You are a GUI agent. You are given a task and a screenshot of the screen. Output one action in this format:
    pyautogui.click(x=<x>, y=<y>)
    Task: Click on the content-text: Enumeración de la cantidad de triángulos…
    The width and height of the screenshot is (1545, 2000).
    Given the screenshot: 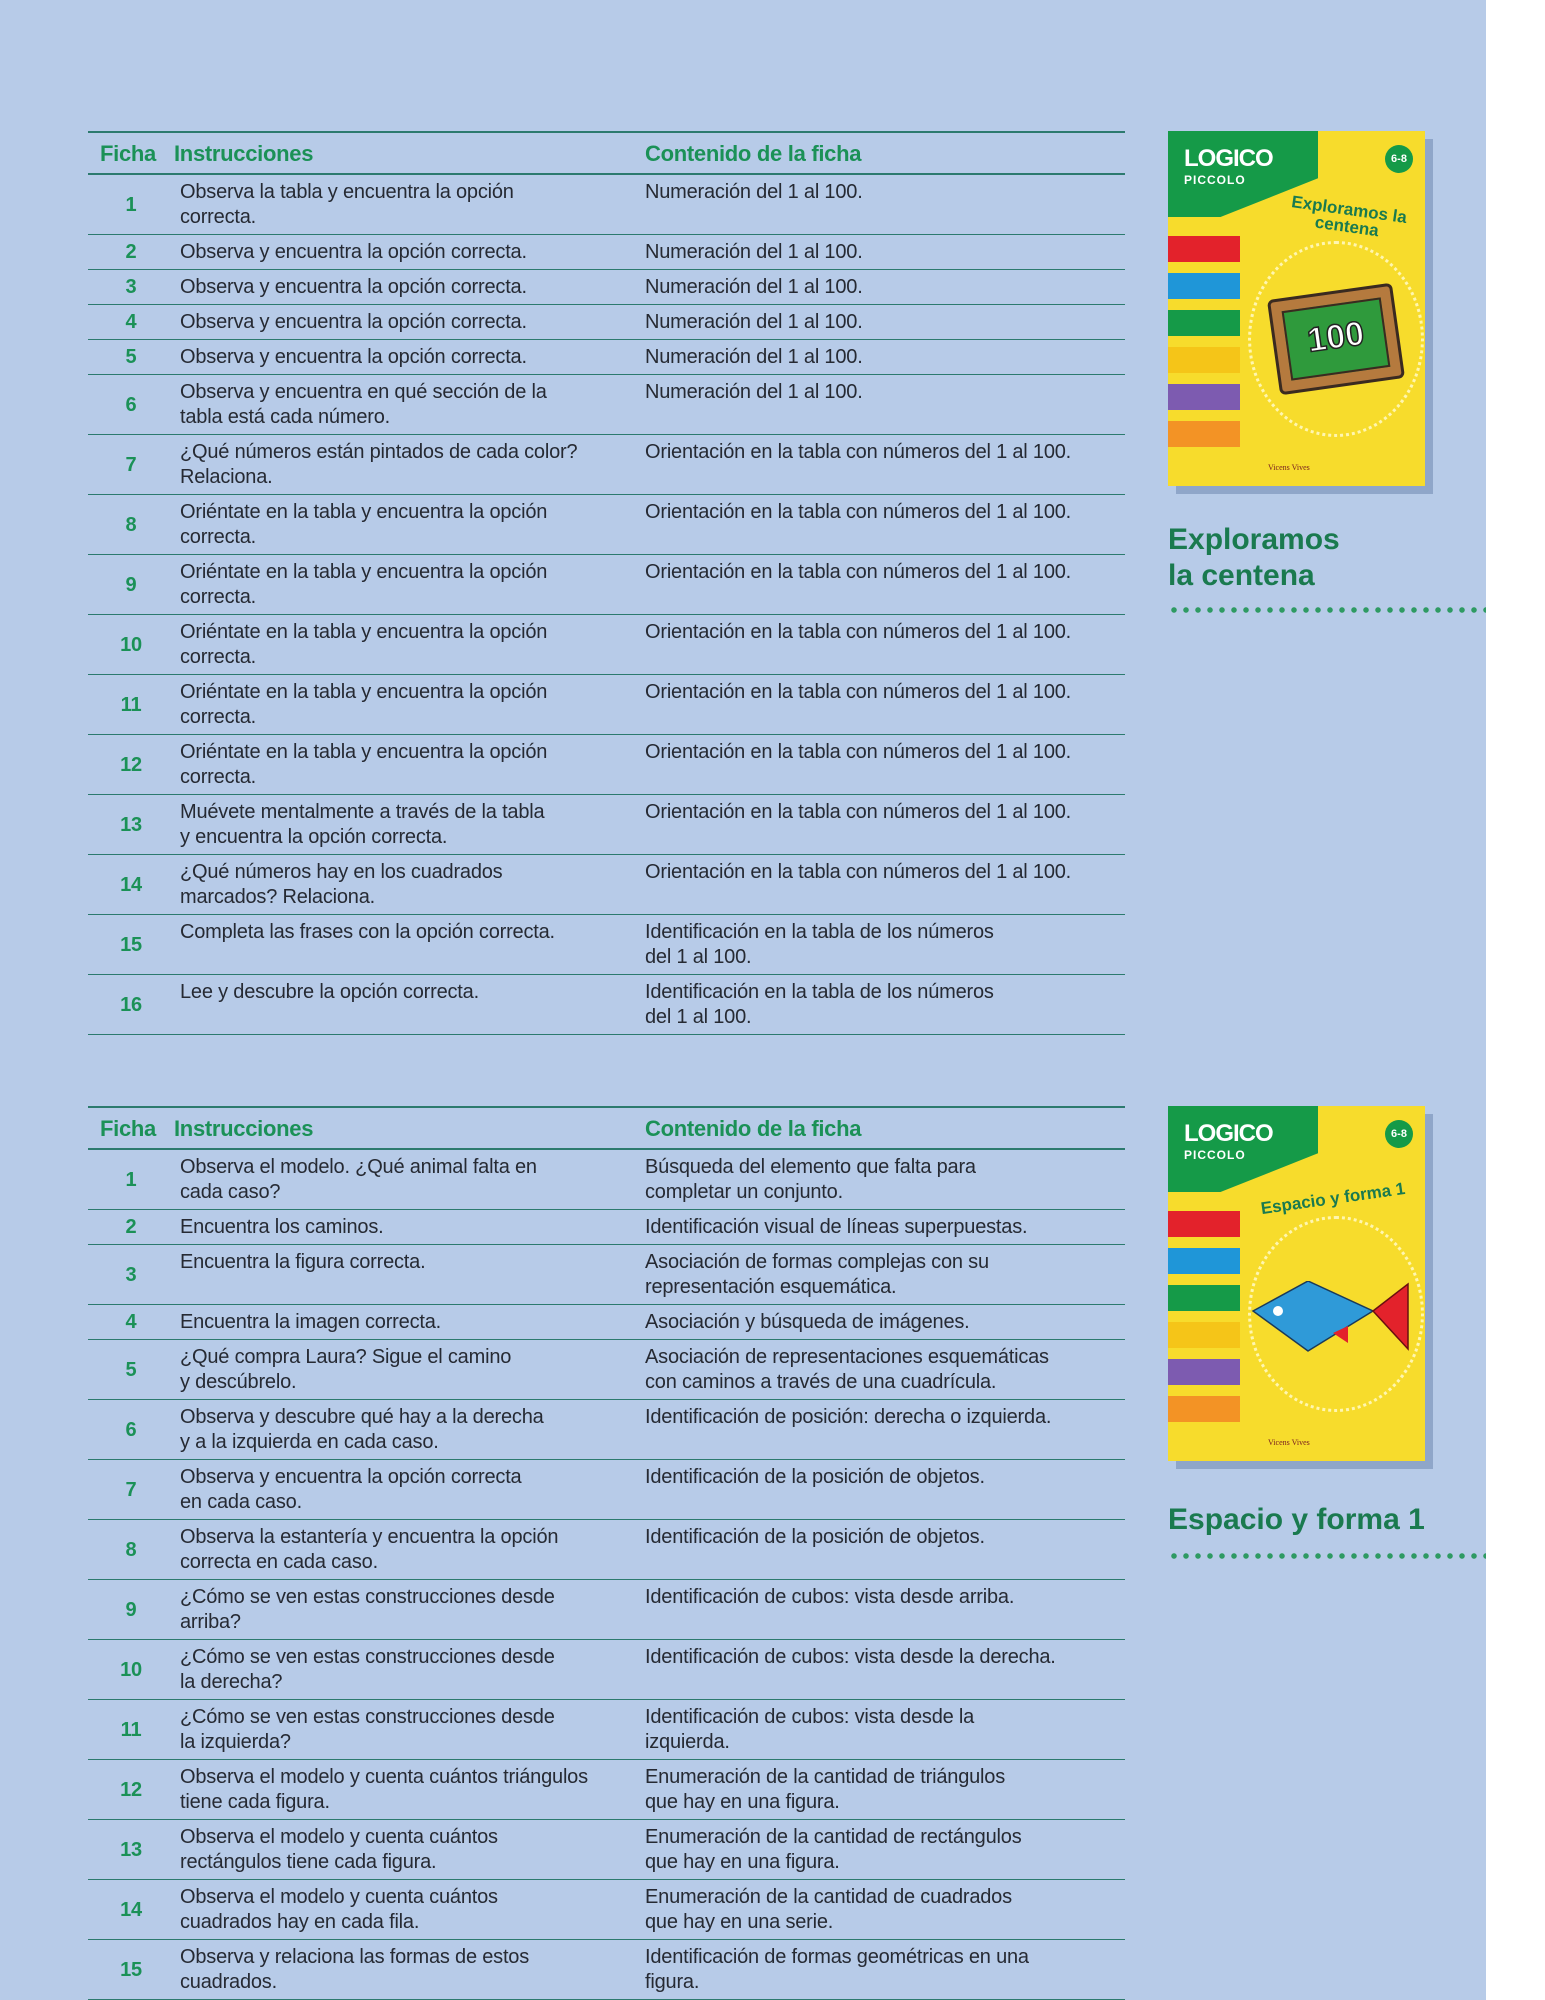 What is the action you would take?
    pyautogui.click(x=885, y=1789)
    